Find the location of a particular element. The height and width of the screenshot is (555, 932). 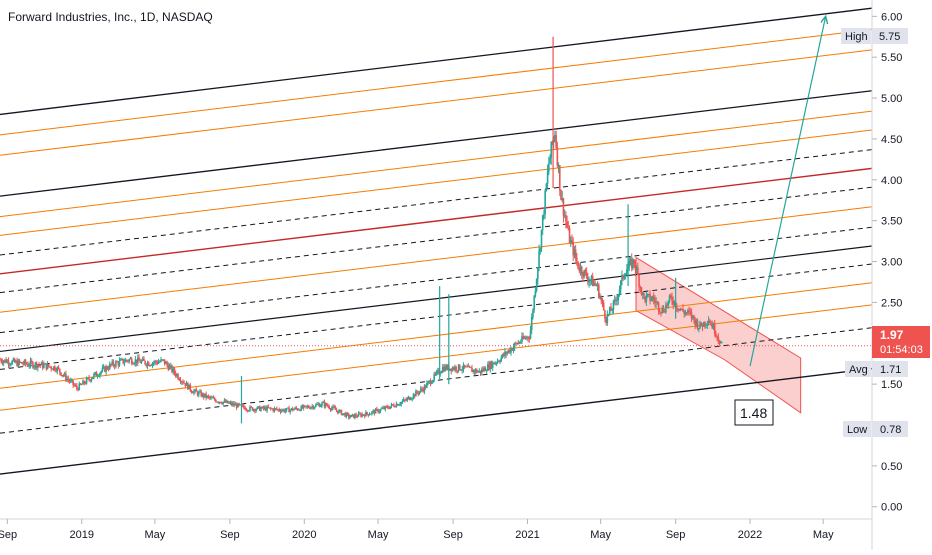

target-annotation-box is located at coordinates (754, 412).